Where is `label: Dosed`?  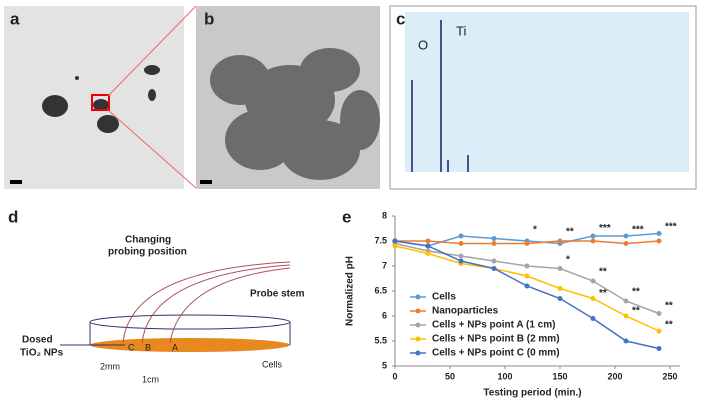 label: Dosed is located at coordinates (37, 340).